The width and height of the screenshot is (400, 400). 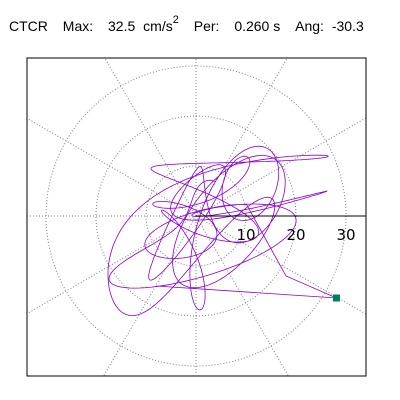 I want to click on period-value: 0.260 s, so click(x=257, y=26).